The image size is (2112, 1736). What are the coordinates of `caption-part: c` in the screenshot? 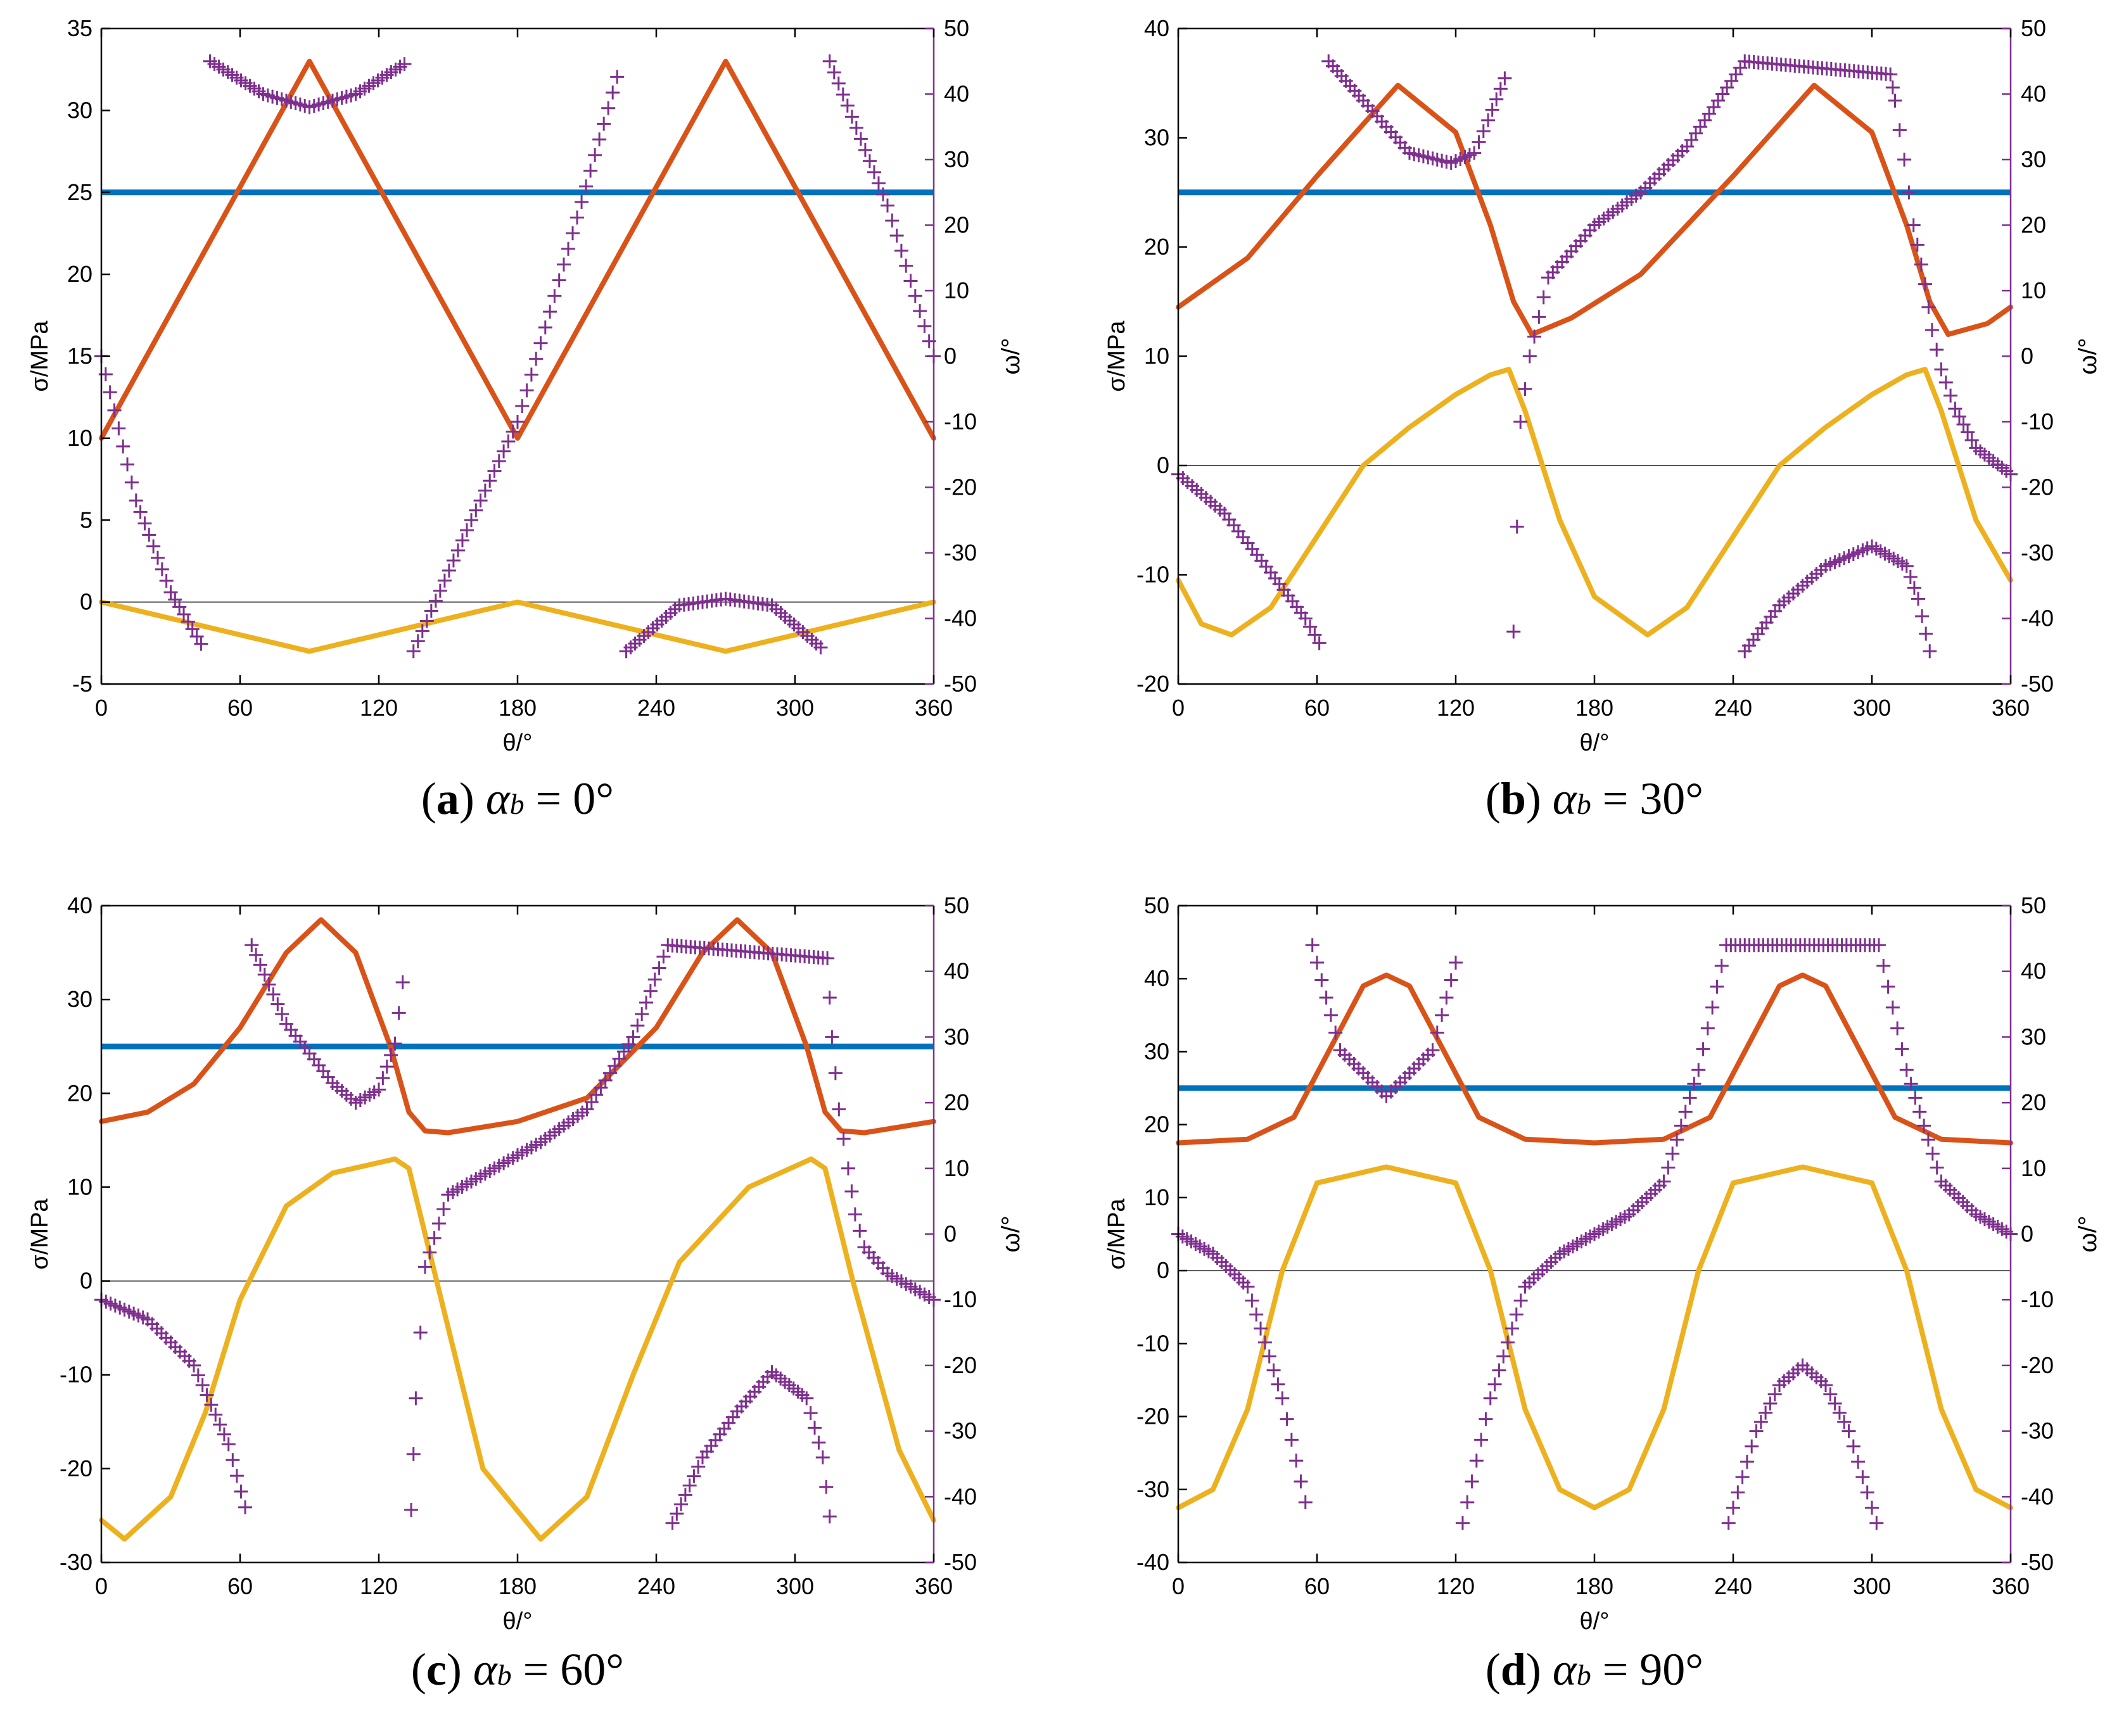 It's located at (436, 1669).